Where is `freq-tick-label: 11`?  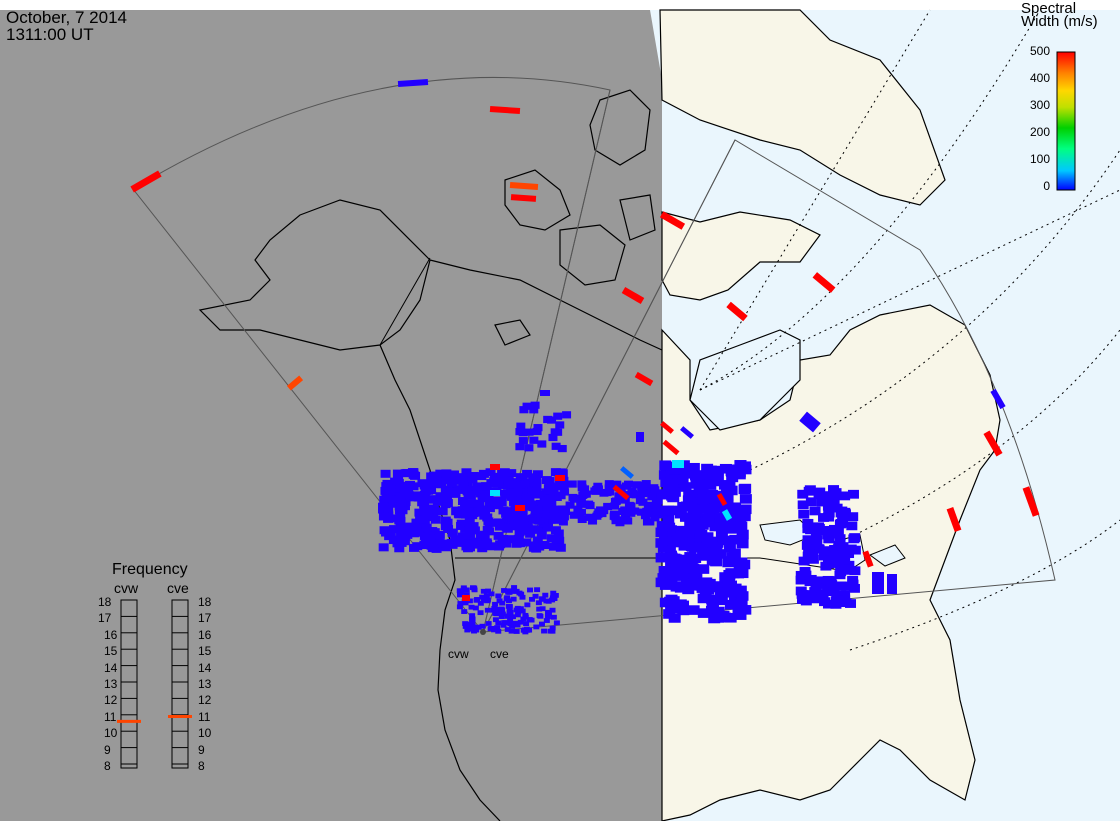
freq-tick-label: 11 is located at coordinates (110, 716).